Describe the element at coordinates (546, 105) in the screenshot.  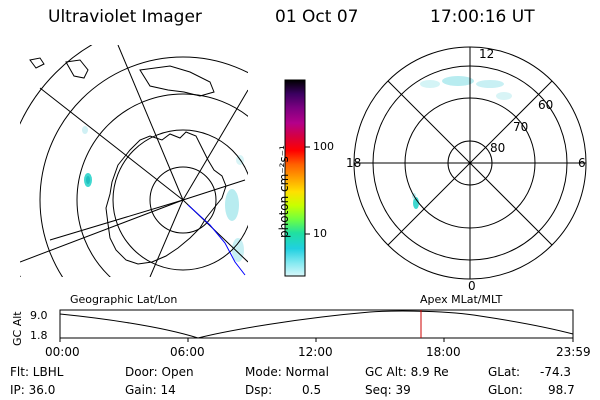
I see `lat-label-60: 60` at that location.